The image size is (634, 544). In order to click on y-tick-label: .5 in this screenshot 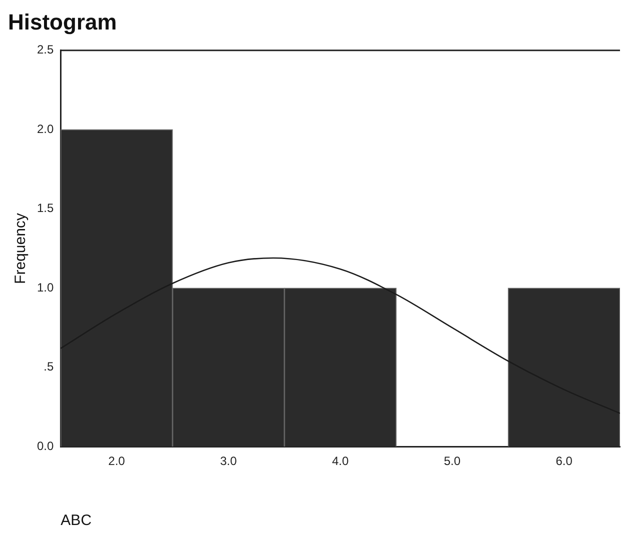, I will do `click(49, 367)`.